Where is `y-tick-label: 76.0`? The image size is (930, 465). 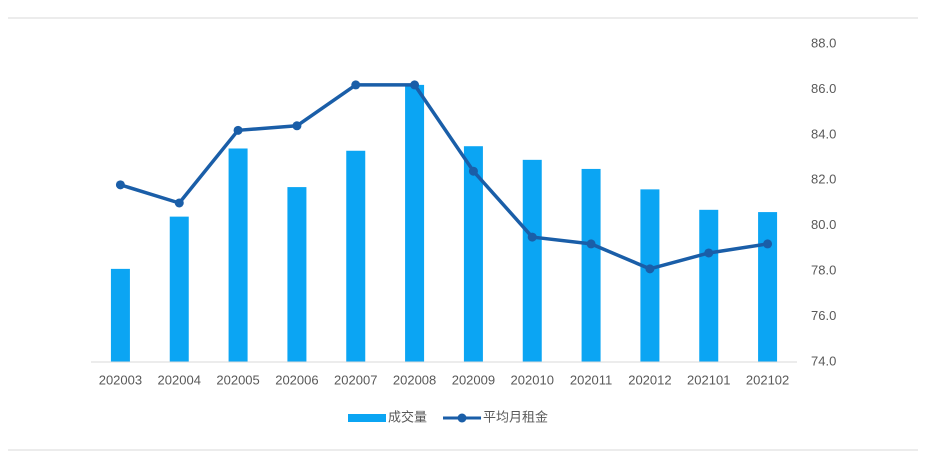 y-tick-label: 76.0 is located at coordinates (823, 315).